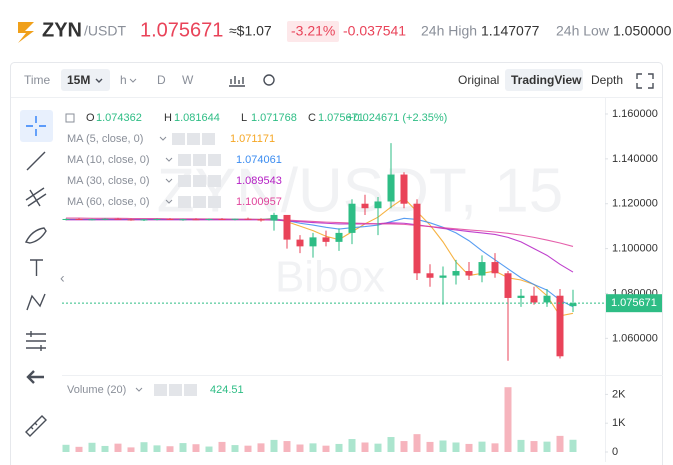 The width and height of the screenshot is (673, 465). What do you see at coordinates (250, 31) in the screenshot?
I see `usd-price: ≈$1.07` at bounding box center [250, 31].